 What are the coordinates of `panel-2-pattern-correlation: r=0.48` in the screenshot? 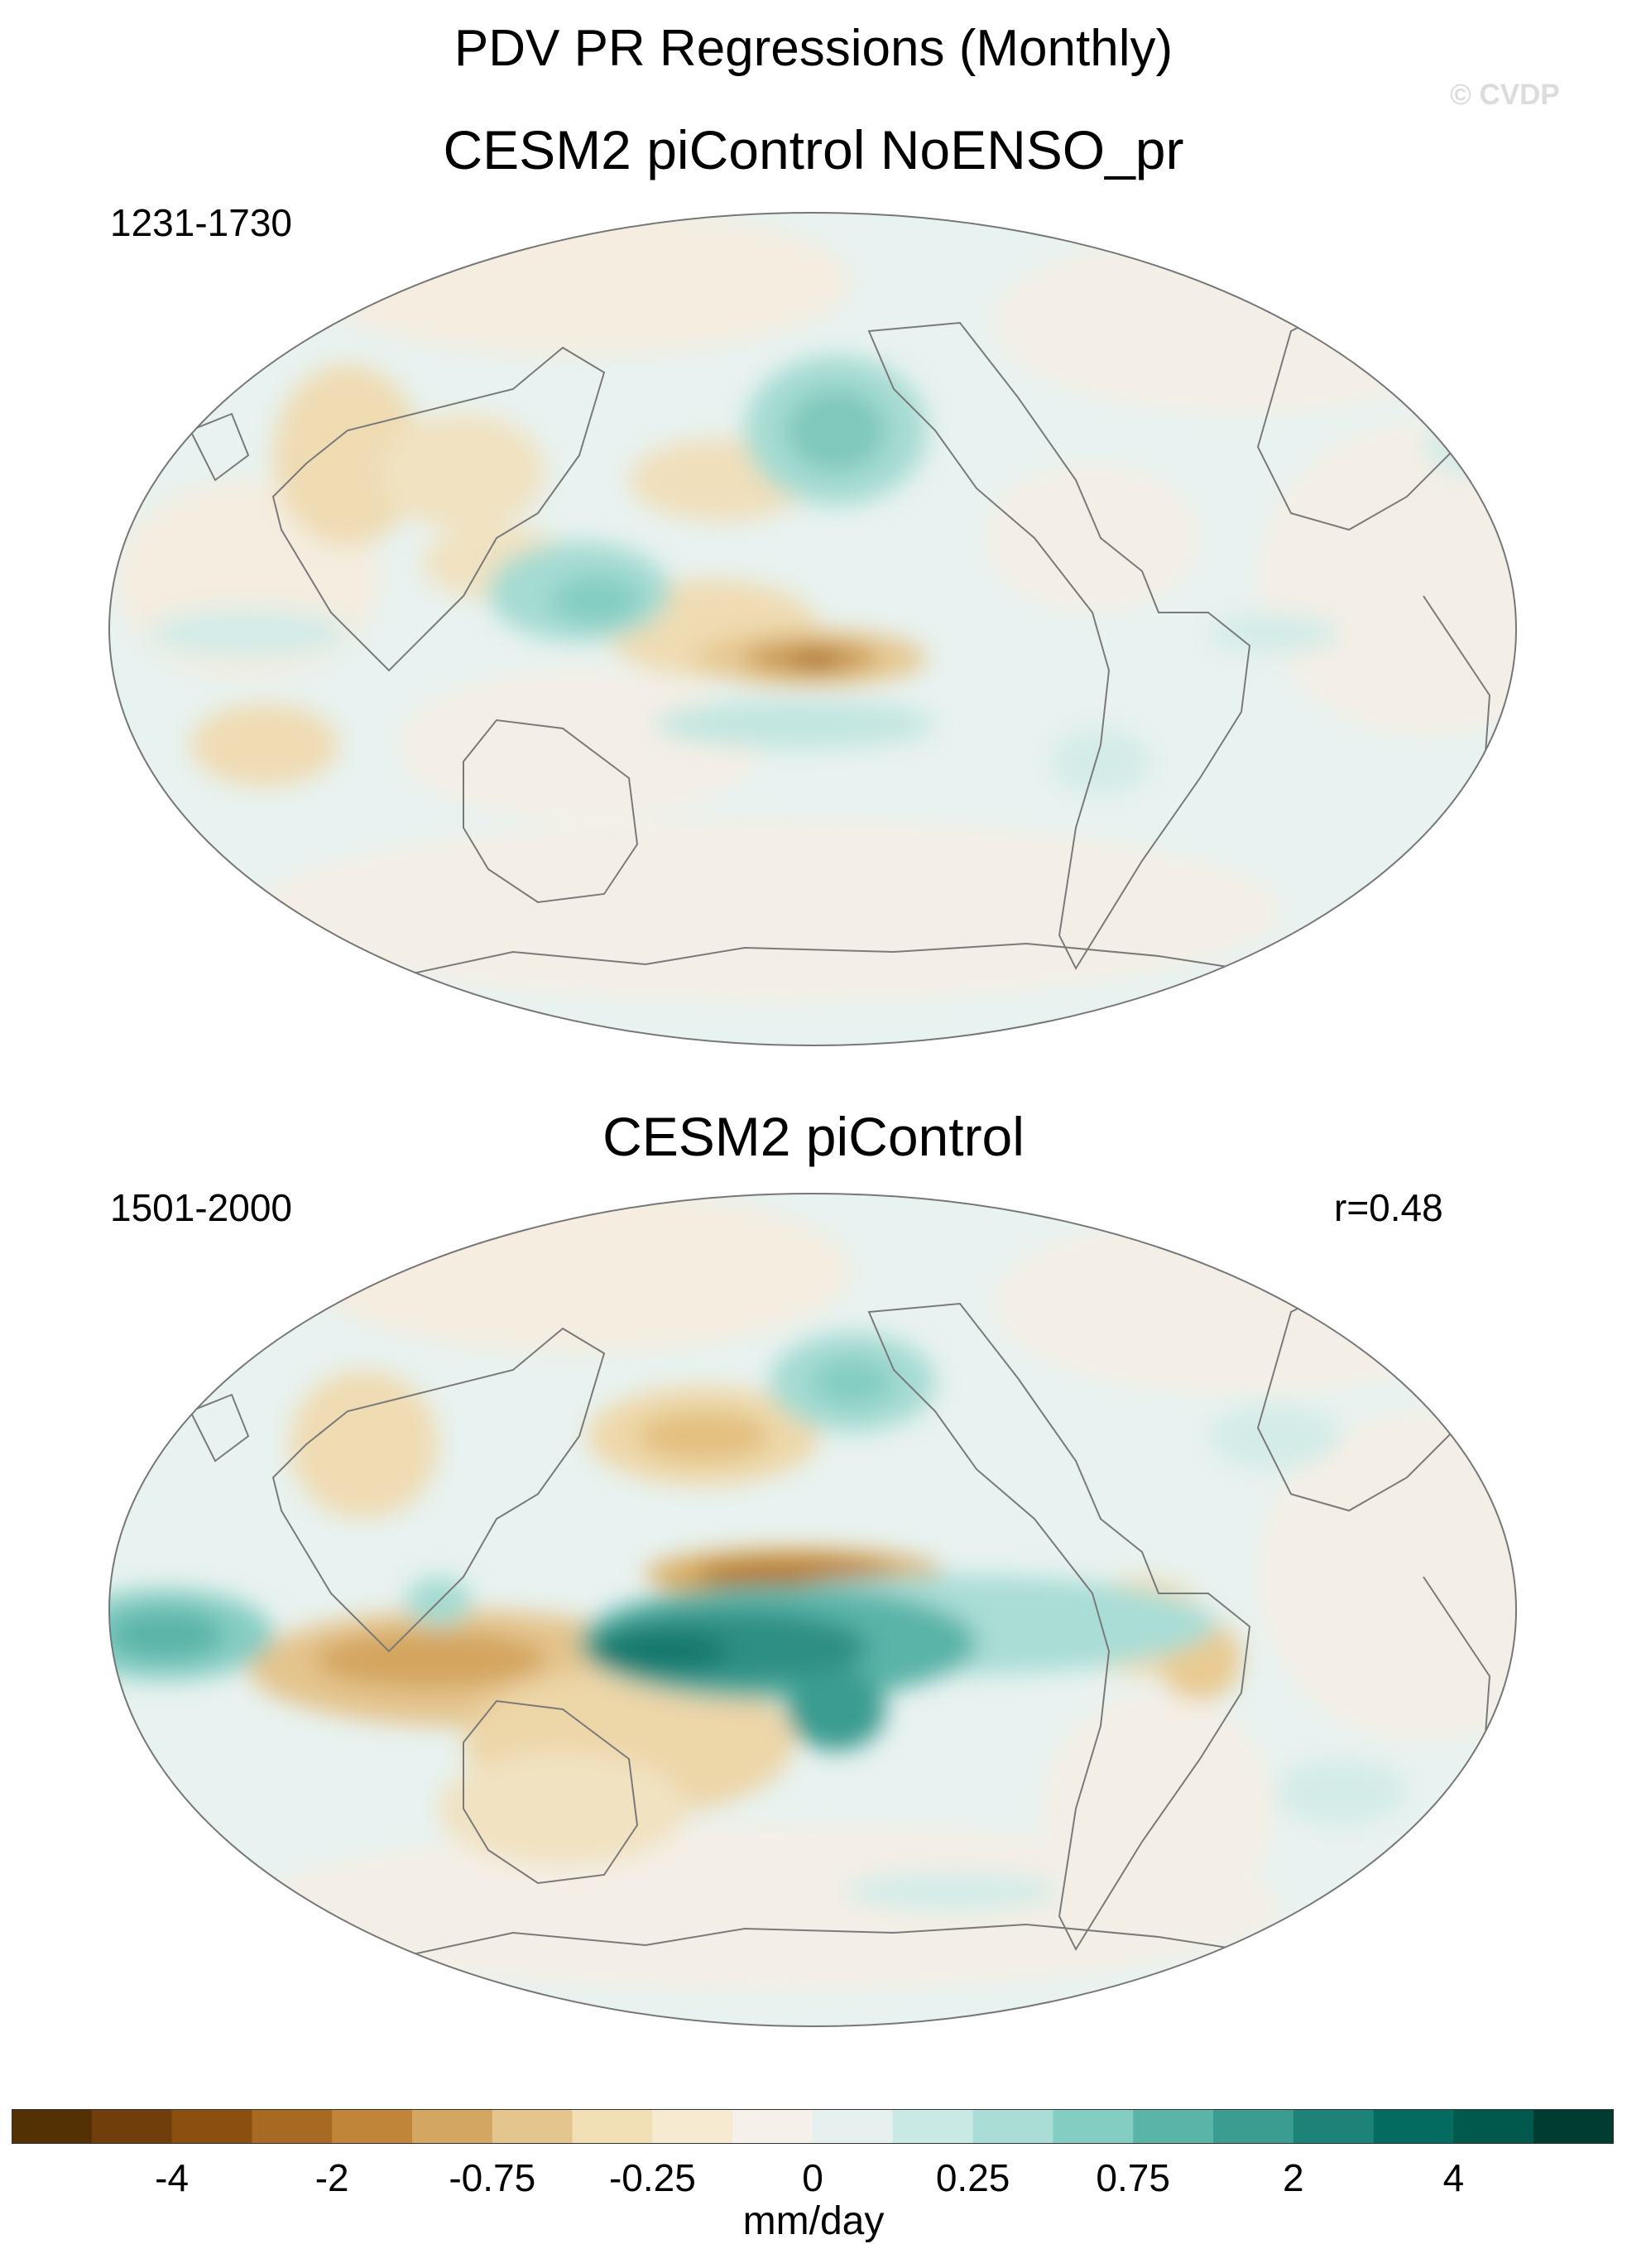 It's located at (1388, 1207).